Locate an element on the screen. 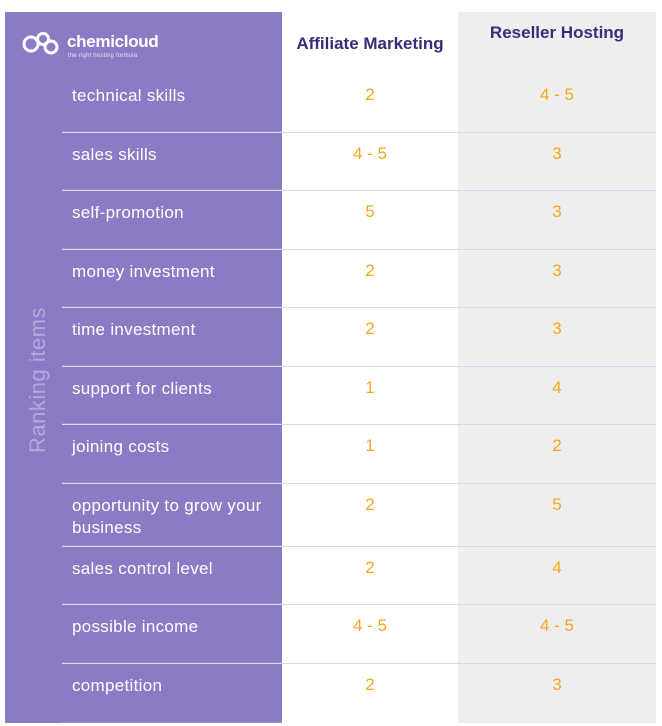  reseller-score: 5 is located at coordinates (557, 515).